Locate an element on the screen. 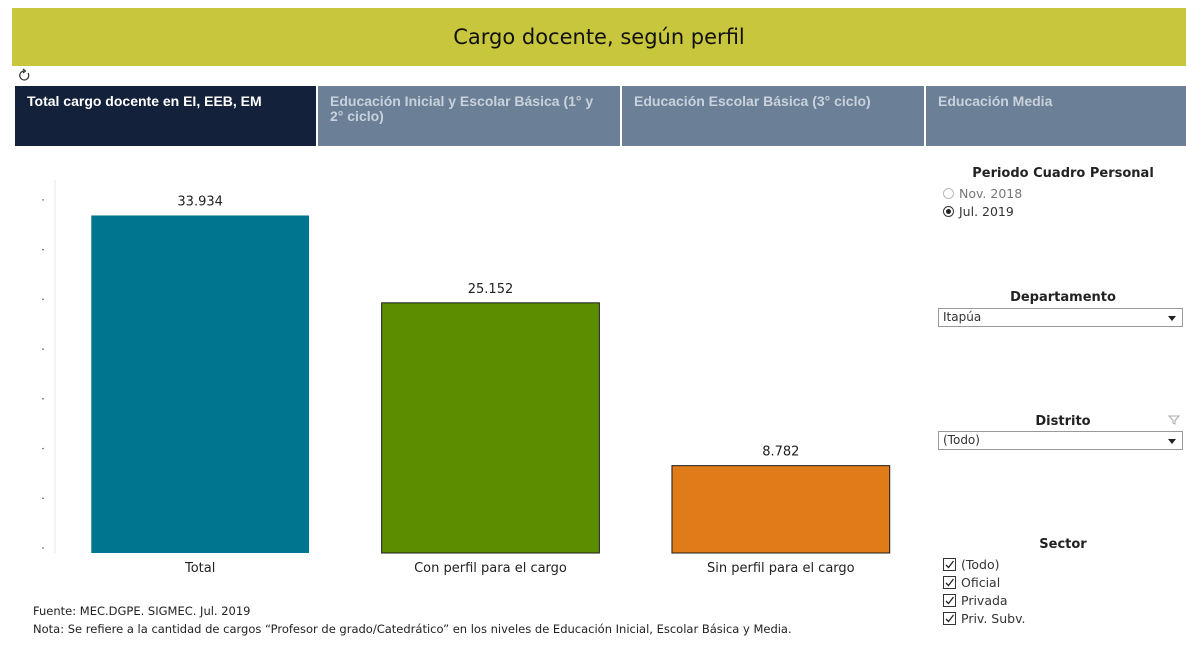 This screenshot has width=1186, height=652. filter-icon is located at coordinates (1174, 420).